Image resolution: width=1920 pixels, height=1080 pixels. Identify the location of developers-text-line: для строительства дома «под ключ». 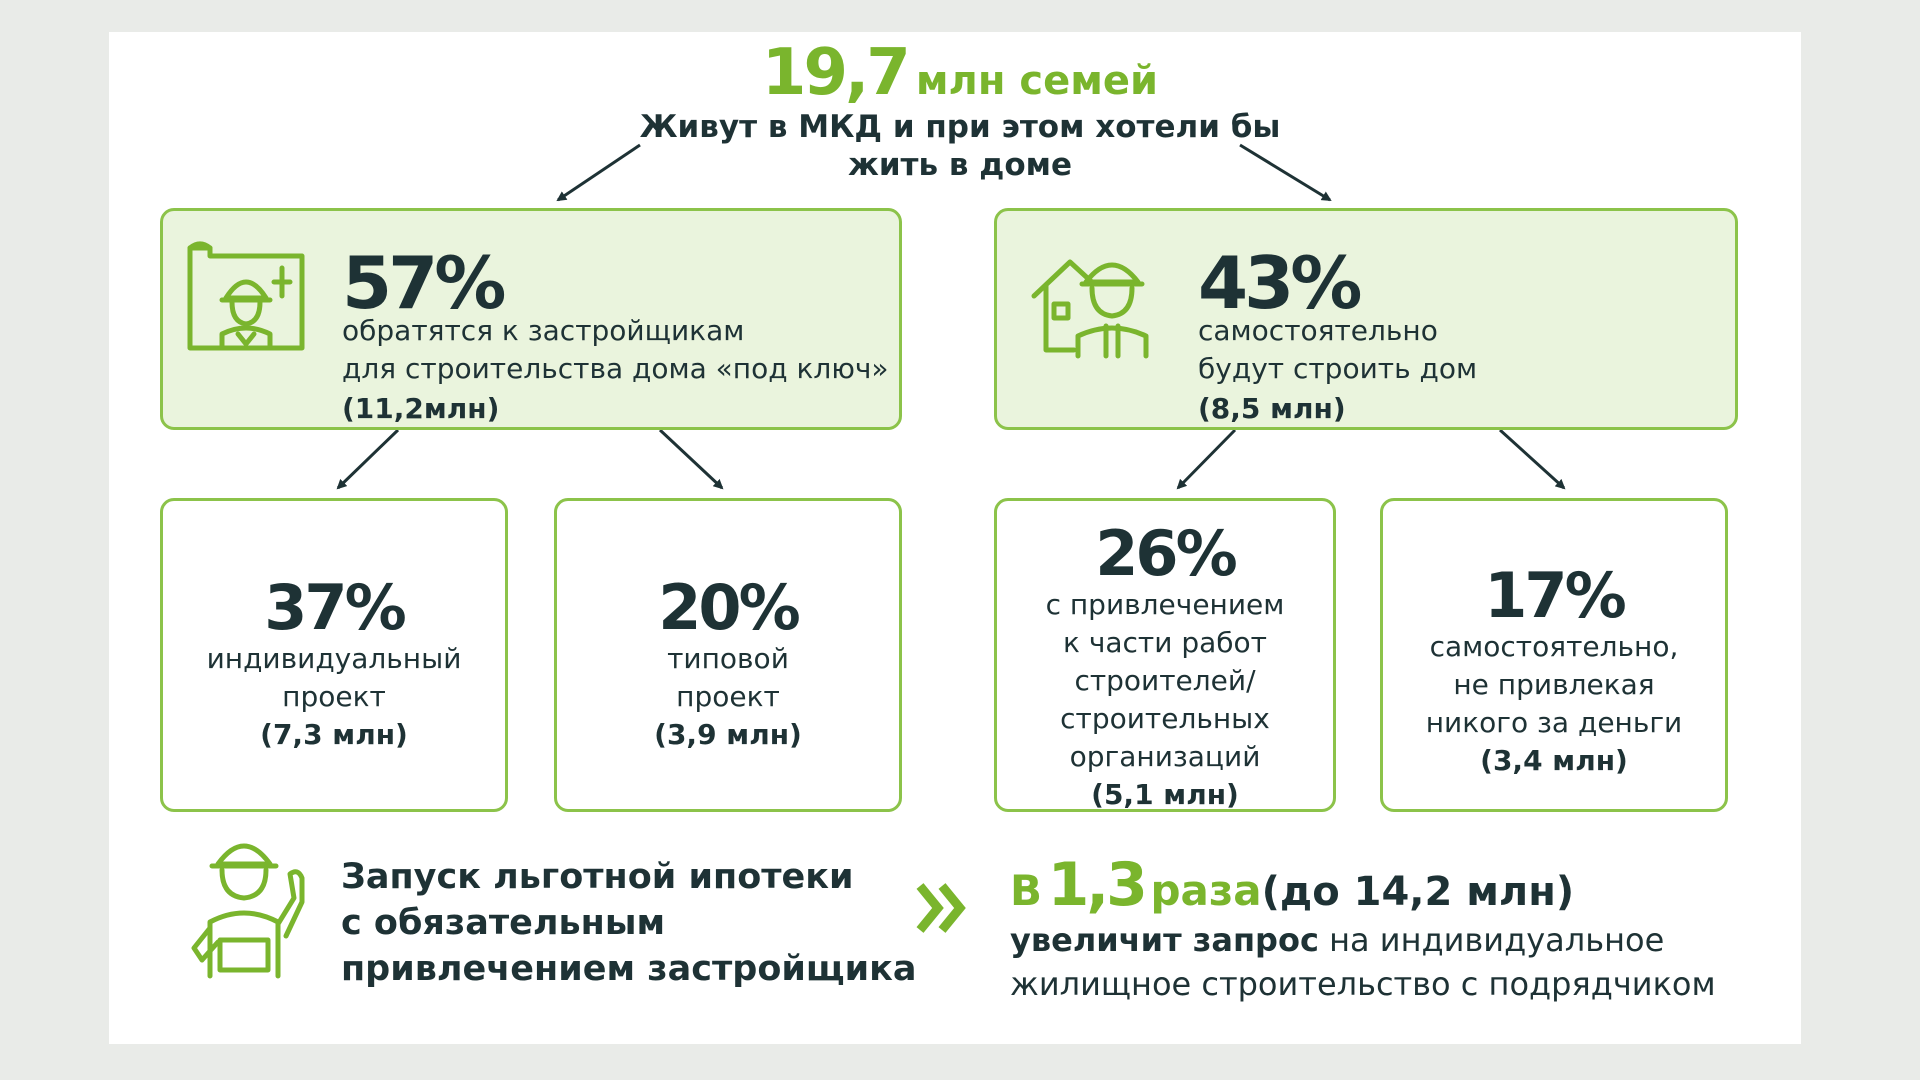
(615, 368).